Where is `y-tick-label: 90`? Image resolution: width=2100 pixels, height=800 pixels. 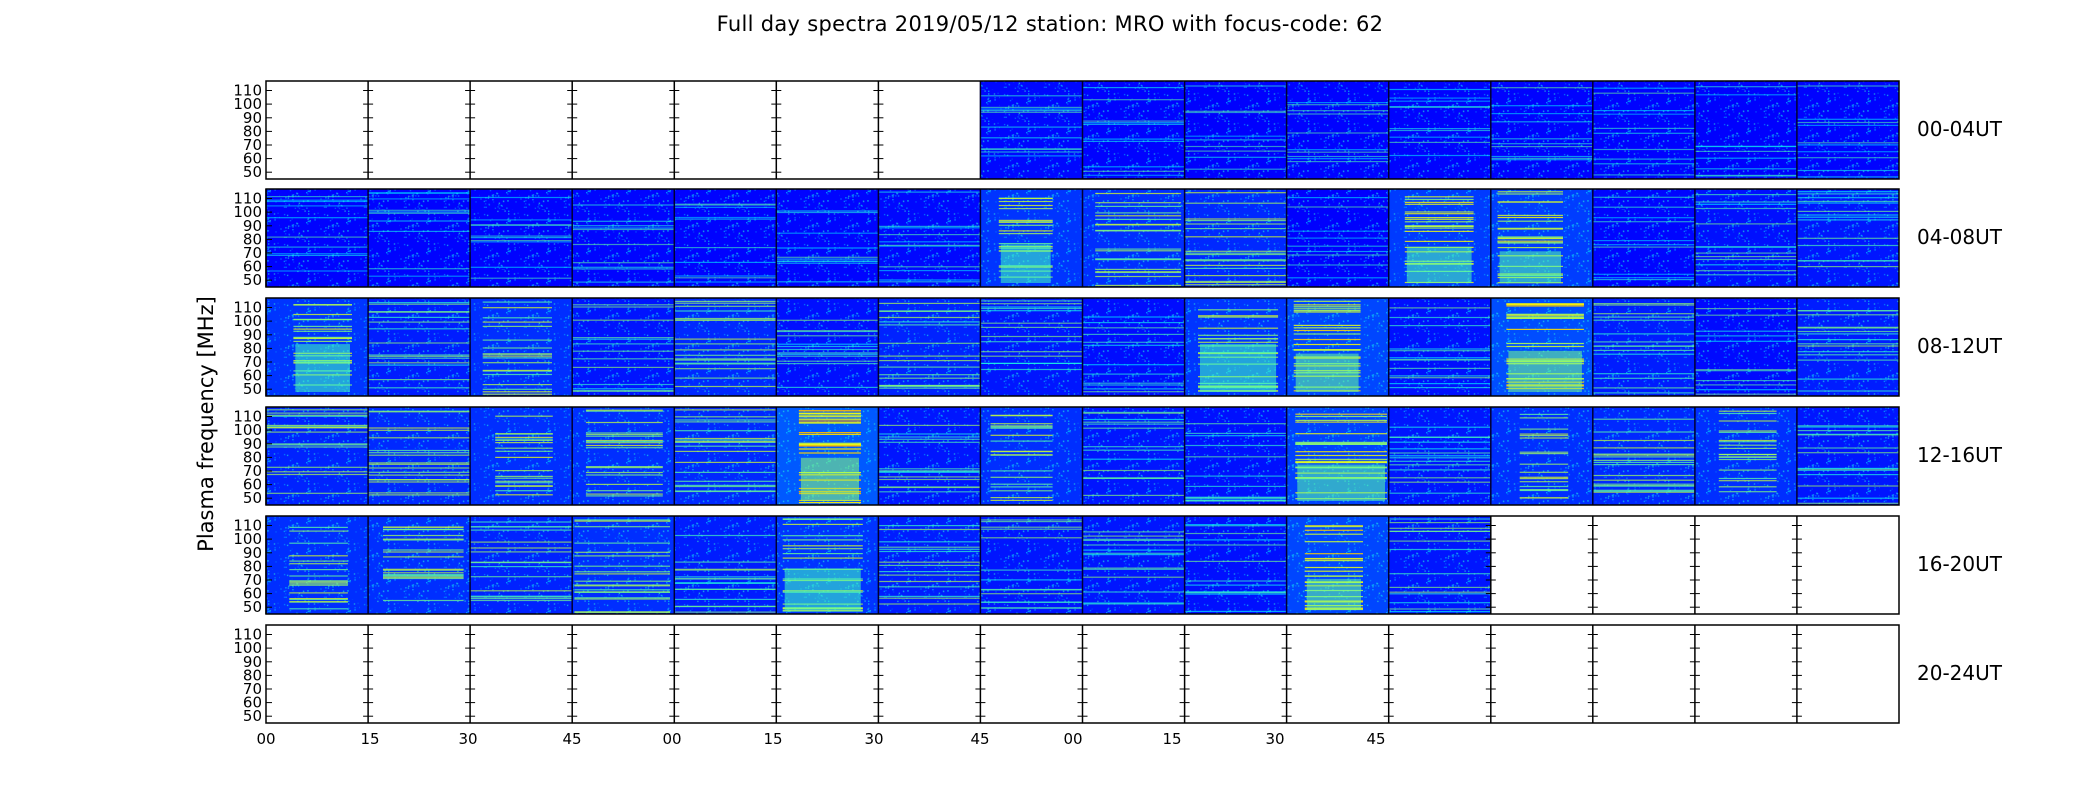
y-tick-label: 90 is located at coordinates (252, 662).